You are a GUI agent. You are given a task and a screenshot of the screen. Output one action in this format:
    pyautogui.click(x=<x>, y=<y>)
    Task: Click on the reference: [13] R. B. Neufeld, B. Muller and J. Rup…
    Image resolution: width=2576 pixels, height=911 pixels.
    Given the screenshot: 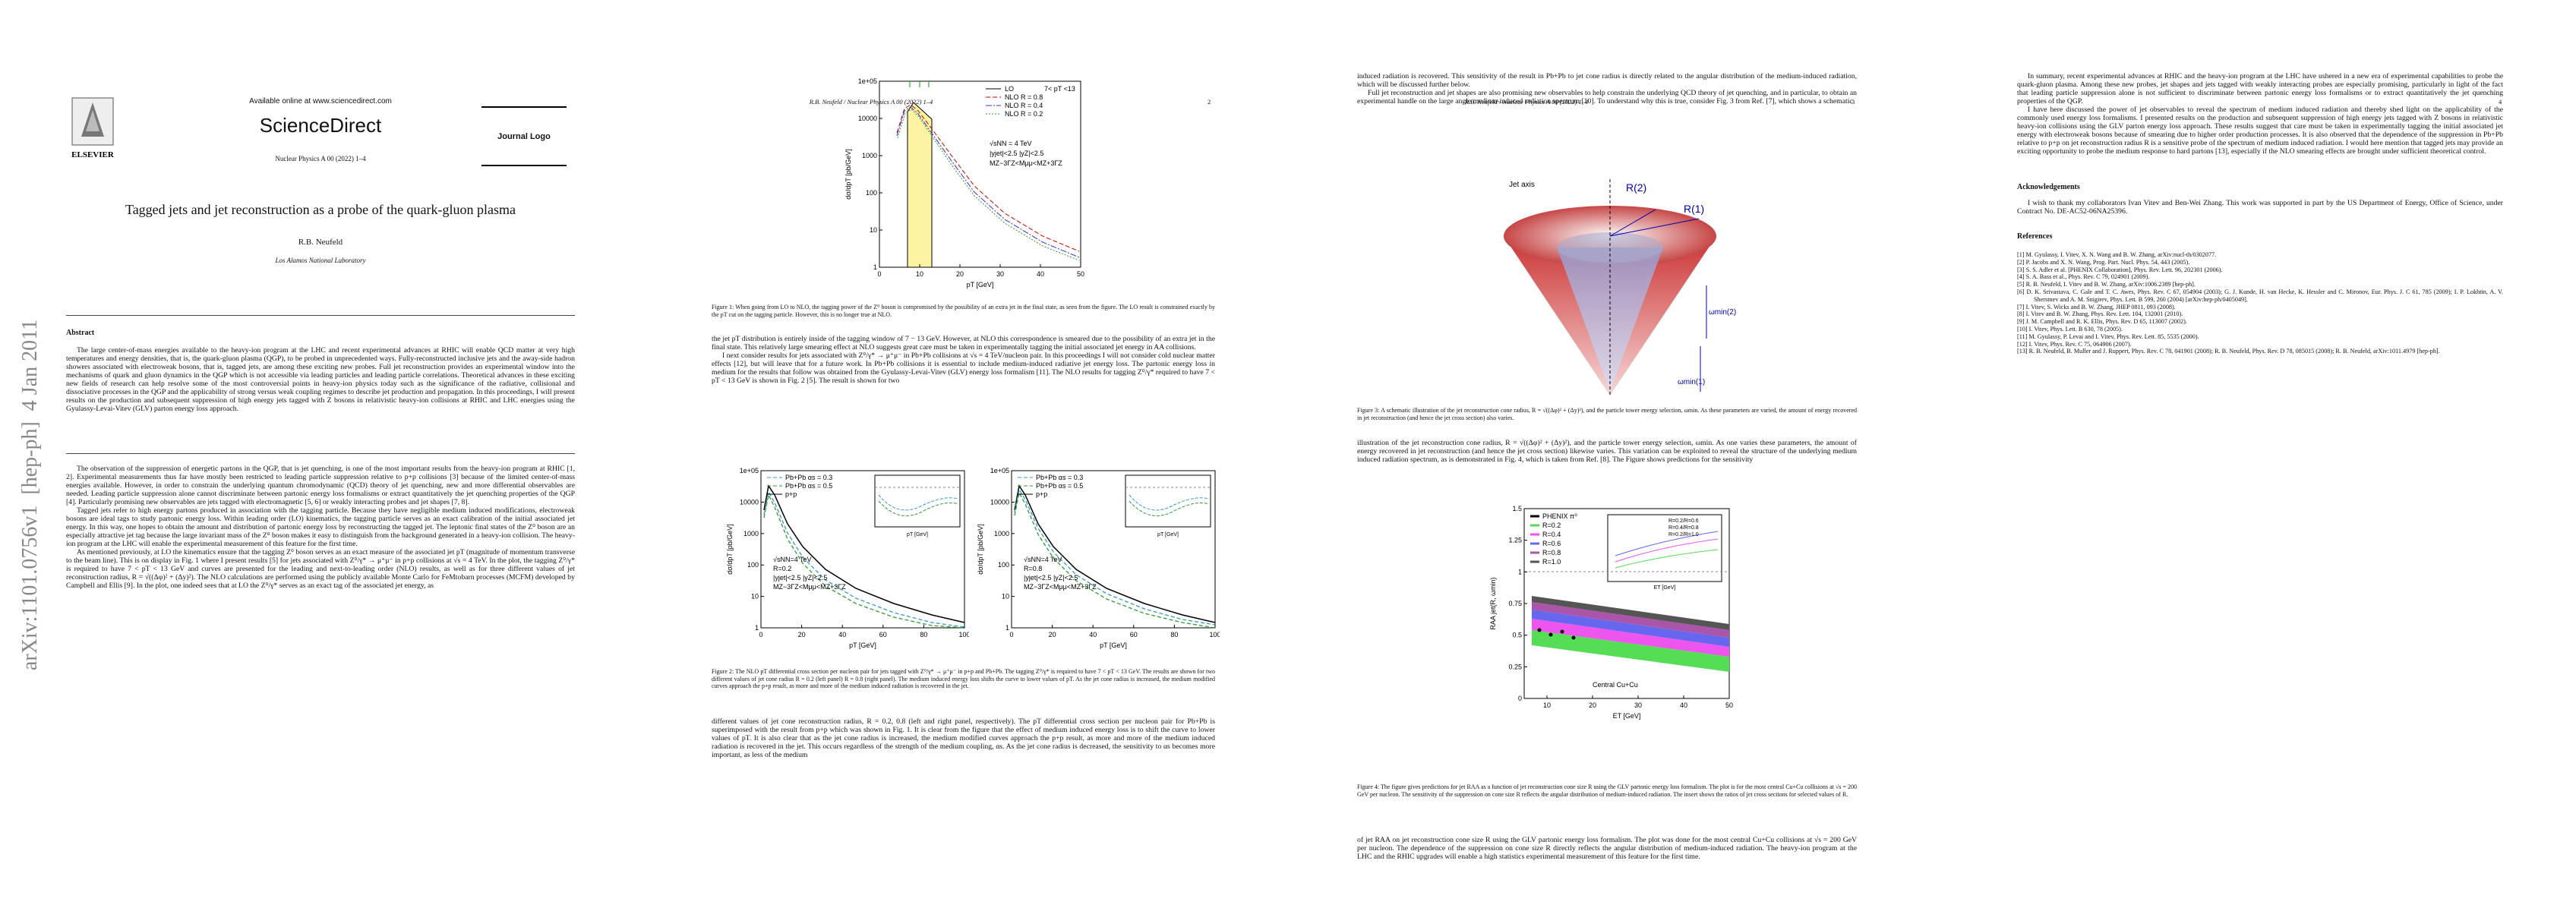 What is the action you would take?
    pyautogui.click(x=2228, y=351)
    